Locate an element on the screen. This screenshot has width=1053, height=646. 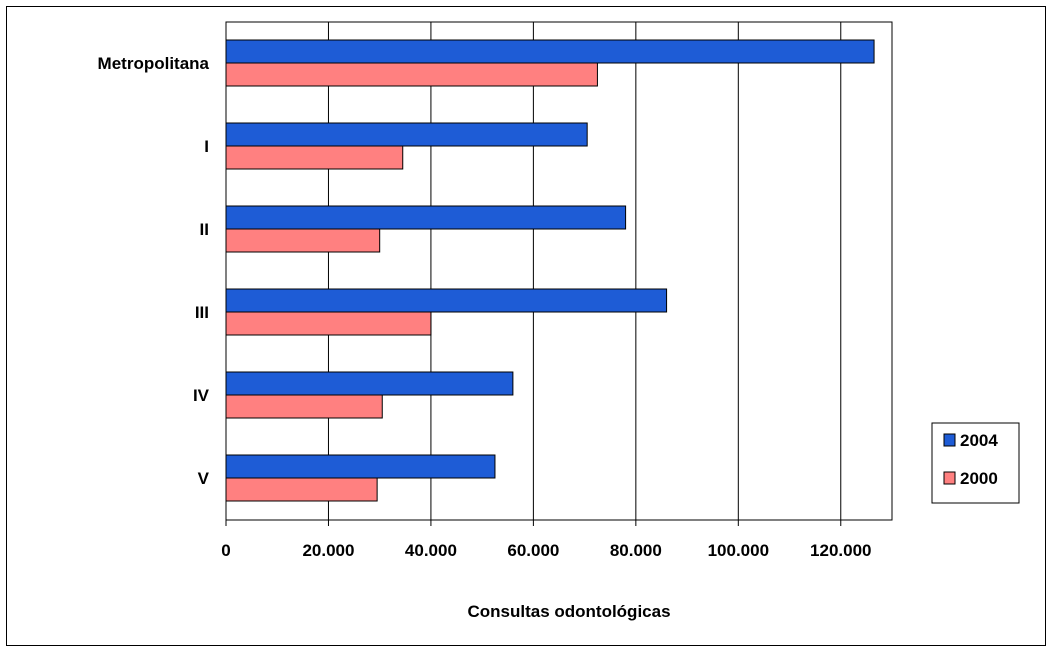
bar-2000-ii is located at coordinates (303, 240).